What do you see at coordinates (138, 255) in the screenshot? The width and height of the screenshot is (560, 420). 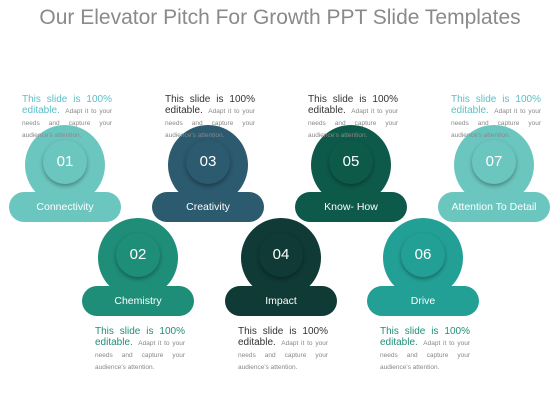 I see `number-badge: 02` at bounding box center [138, 255].